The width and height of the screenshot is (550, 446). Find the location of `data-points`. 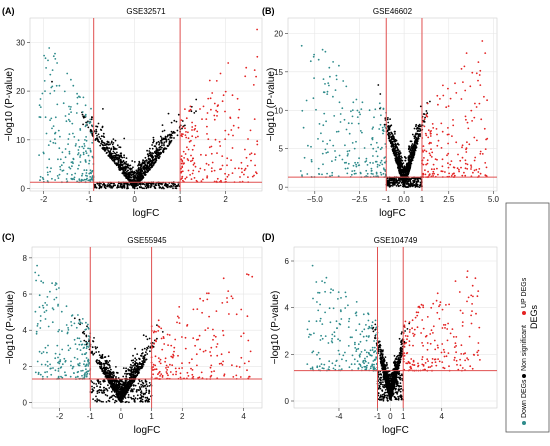

data-points is located at coordinates (148, 109).